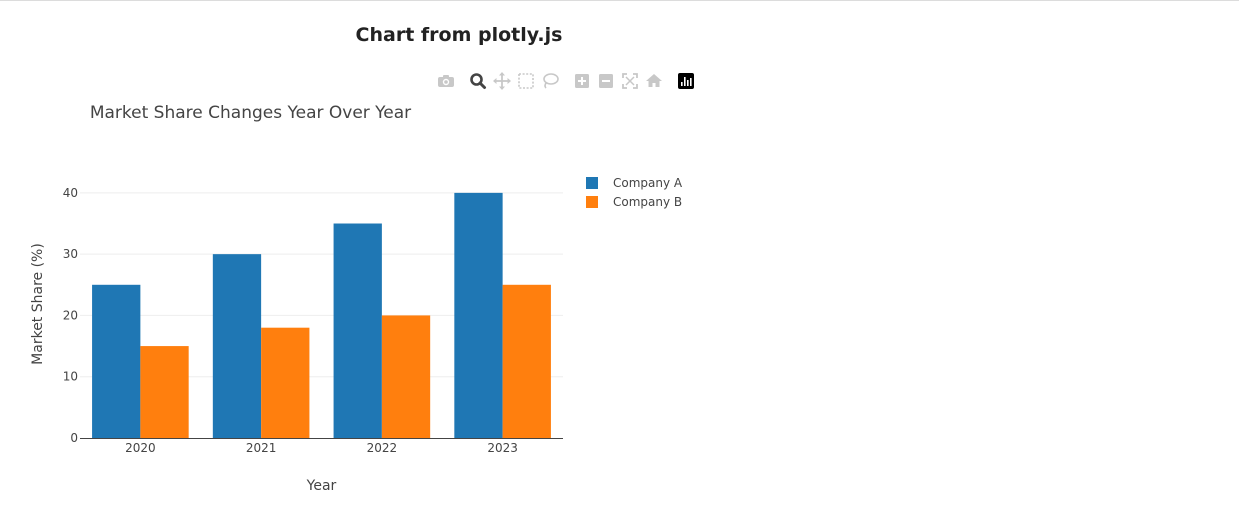 The height and width of the screenshot is (524, 1239). Describe the element at coordinates (261, 448) in the screenshot. I see `x-tick-label: 2021` at that location.